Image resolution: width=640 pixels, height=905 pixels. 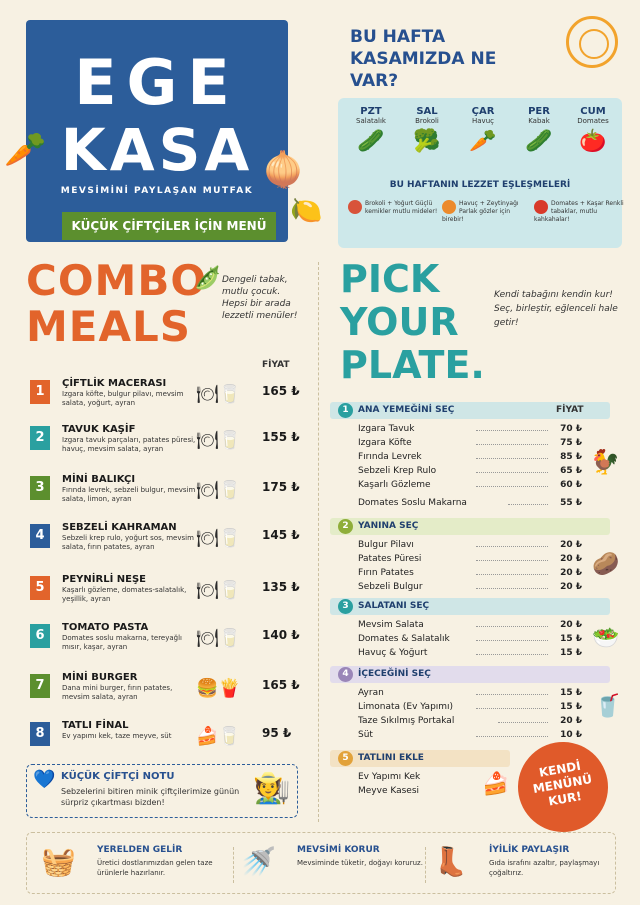 I want to click on combo-name: MİNİ BALIKÇI, so click(x=99, y=479).